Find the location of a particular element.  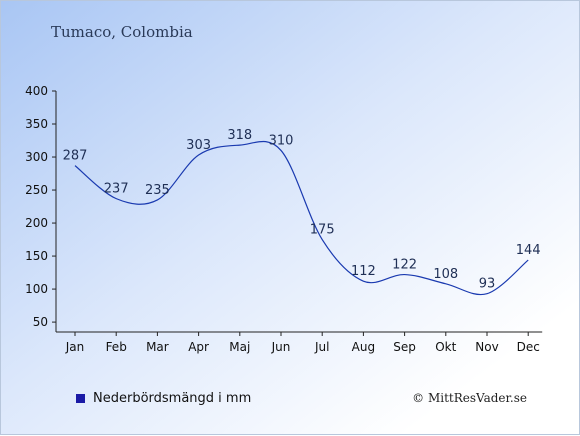

y-tick-label: 350 is located at coordinates (36, 124).